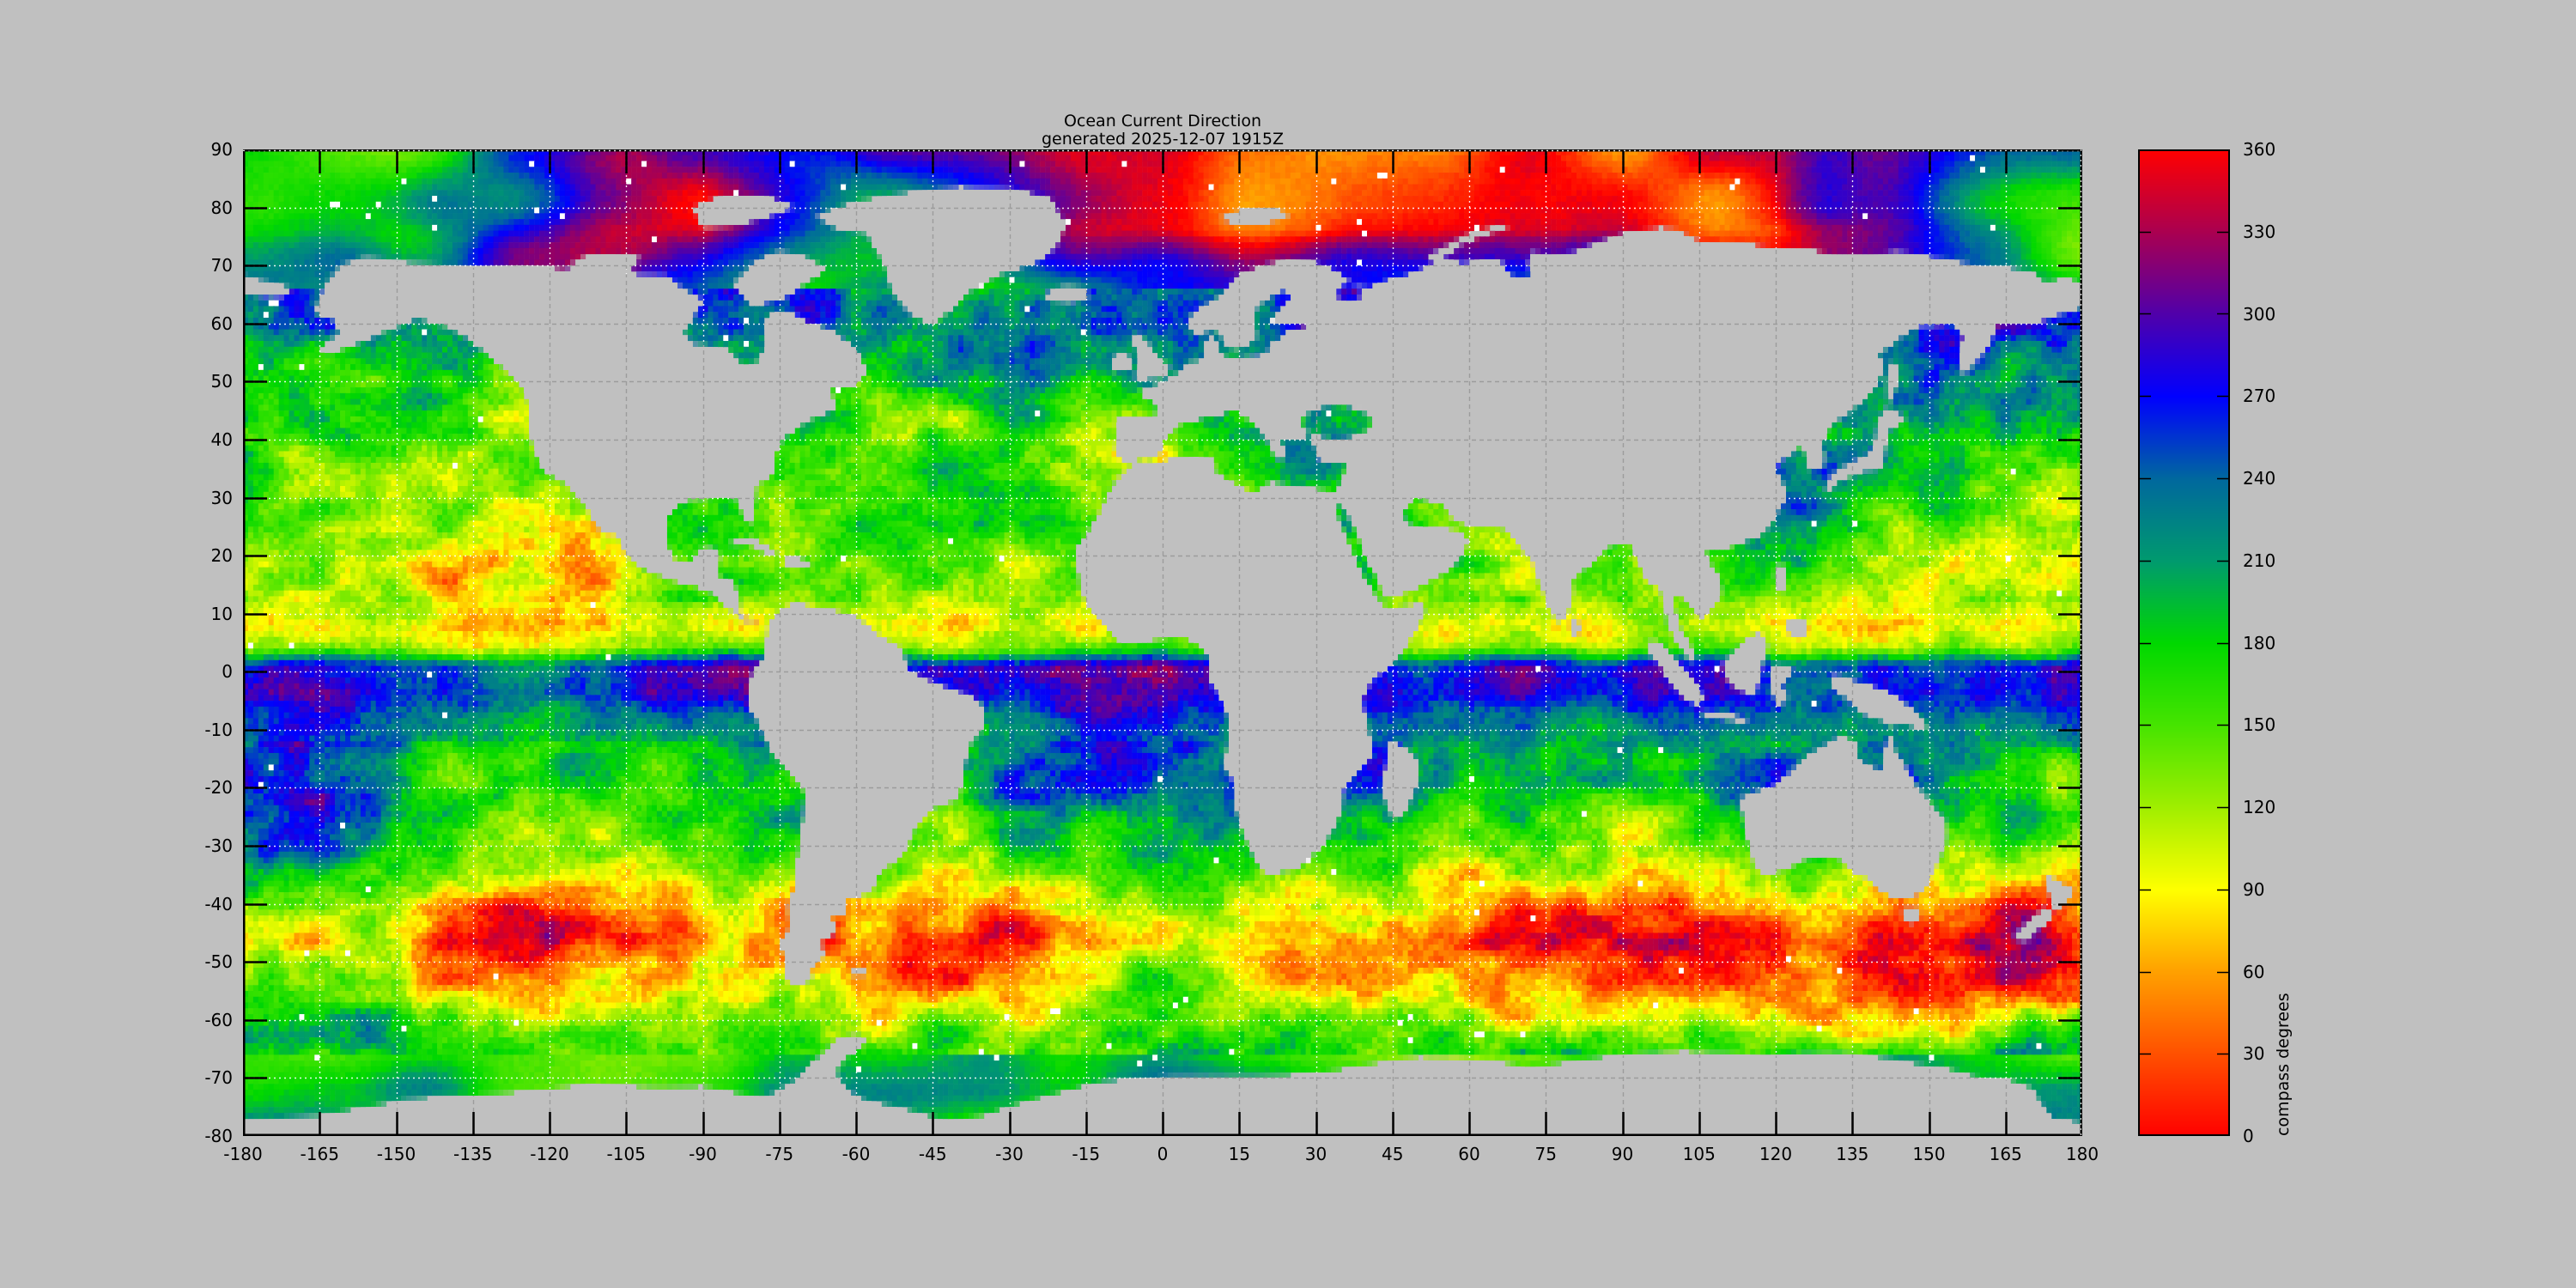 Image resolution: width=2576 pixels, height=1288 pixels. What do you see at coordinates (218, 729) in the screenshot?
I see `y-axis-tick-label: -10` at bounding box center [218, 729].